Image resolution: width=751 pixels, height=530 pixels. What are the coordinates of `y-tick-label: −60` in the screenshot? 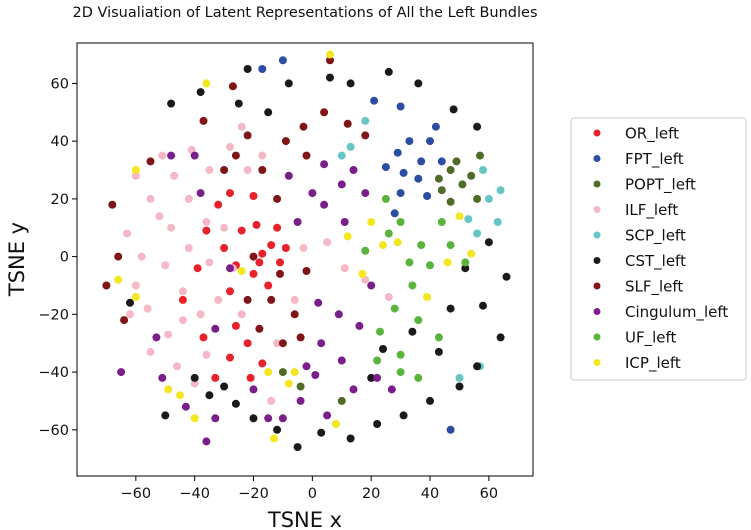 It's located at (53, 431).